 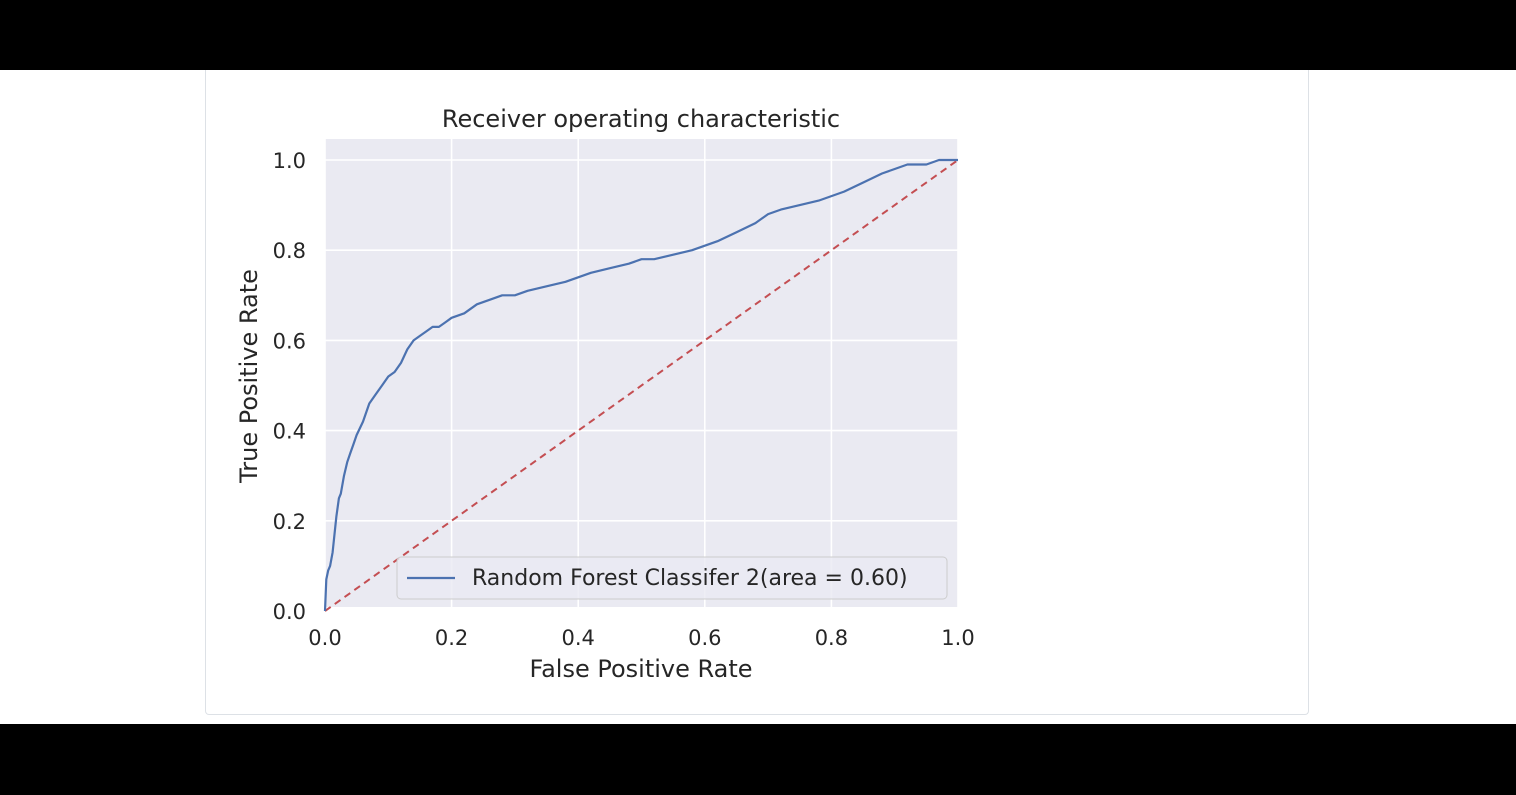 I want to click on y-axis-label: True Positive Rate, so click(x=249, y=376).